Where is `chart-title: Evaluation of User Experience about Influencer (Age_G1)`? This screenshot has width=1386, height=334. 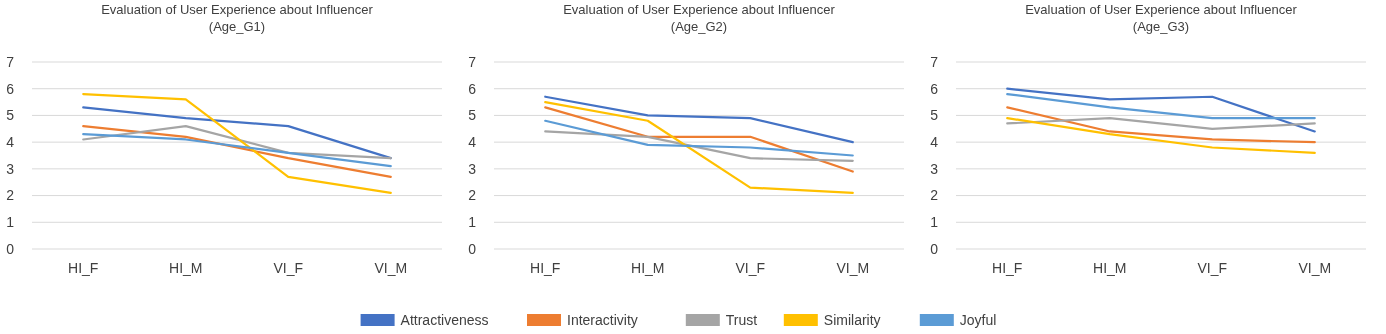 chart-title: Evaluation of User Experience about Influencer (Age_G1) is located at coordinates (237, 18).